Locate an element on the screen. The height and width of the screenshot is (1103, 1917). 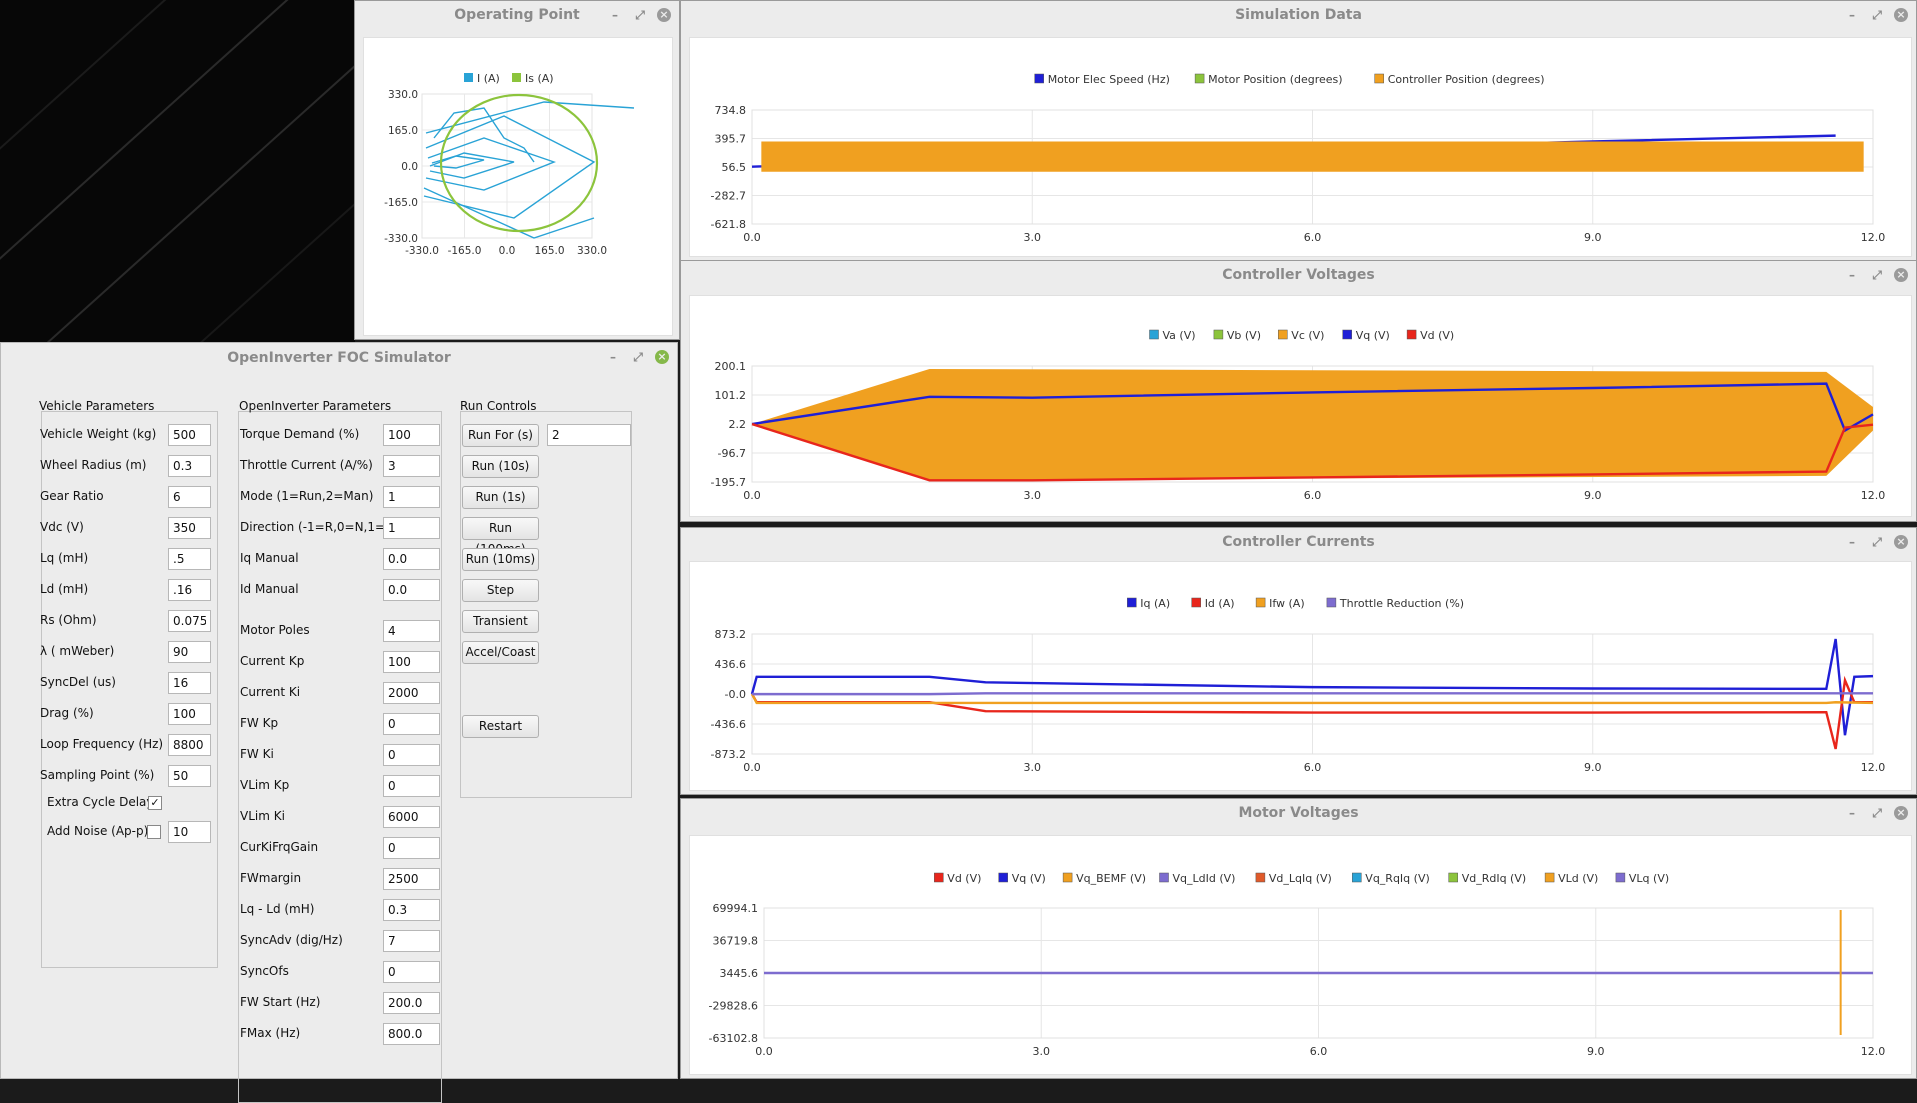
run-for-button: Run For (s) is located at coordinates (500, 435).